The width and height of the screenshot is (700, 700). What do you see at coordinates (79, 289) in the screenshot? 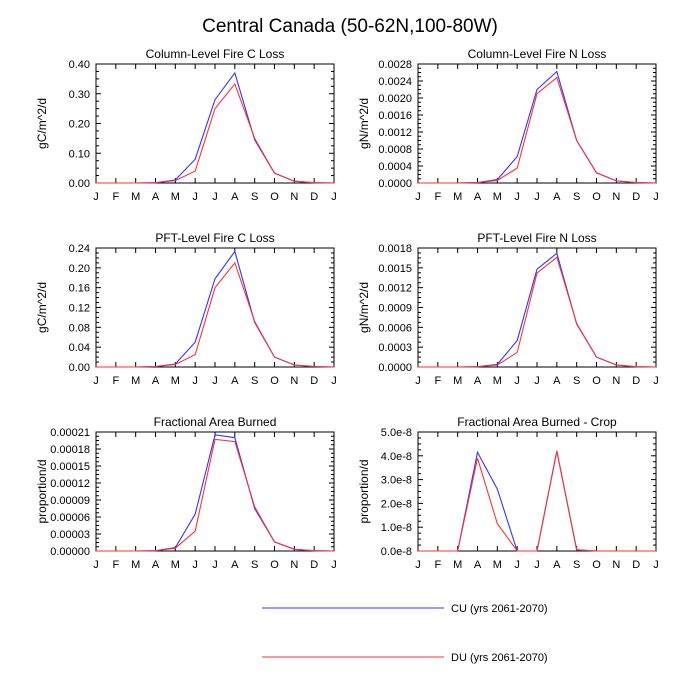
I see `y-tick-label: 0.16` at bounding box center [79, 289].